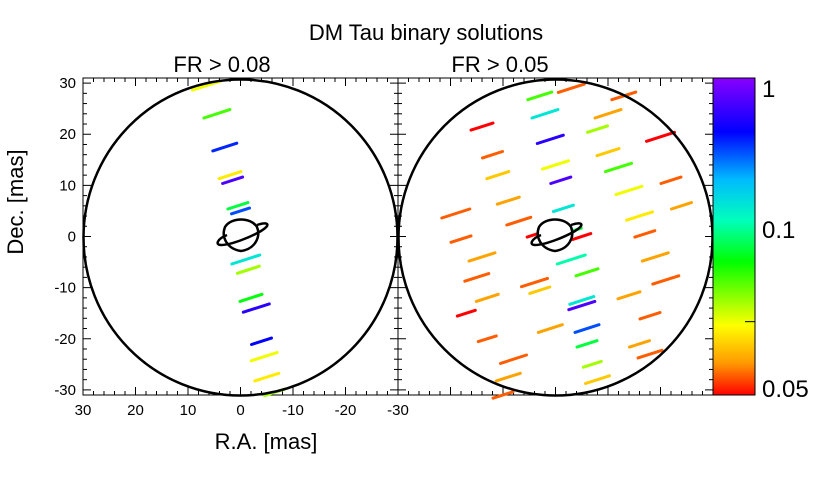 The width and height of the screenshot is (830, 499). Describe the element at coordinates (15, 201) in the screenshot. I see `y-axis-label: Dec. [mas]` at that location.